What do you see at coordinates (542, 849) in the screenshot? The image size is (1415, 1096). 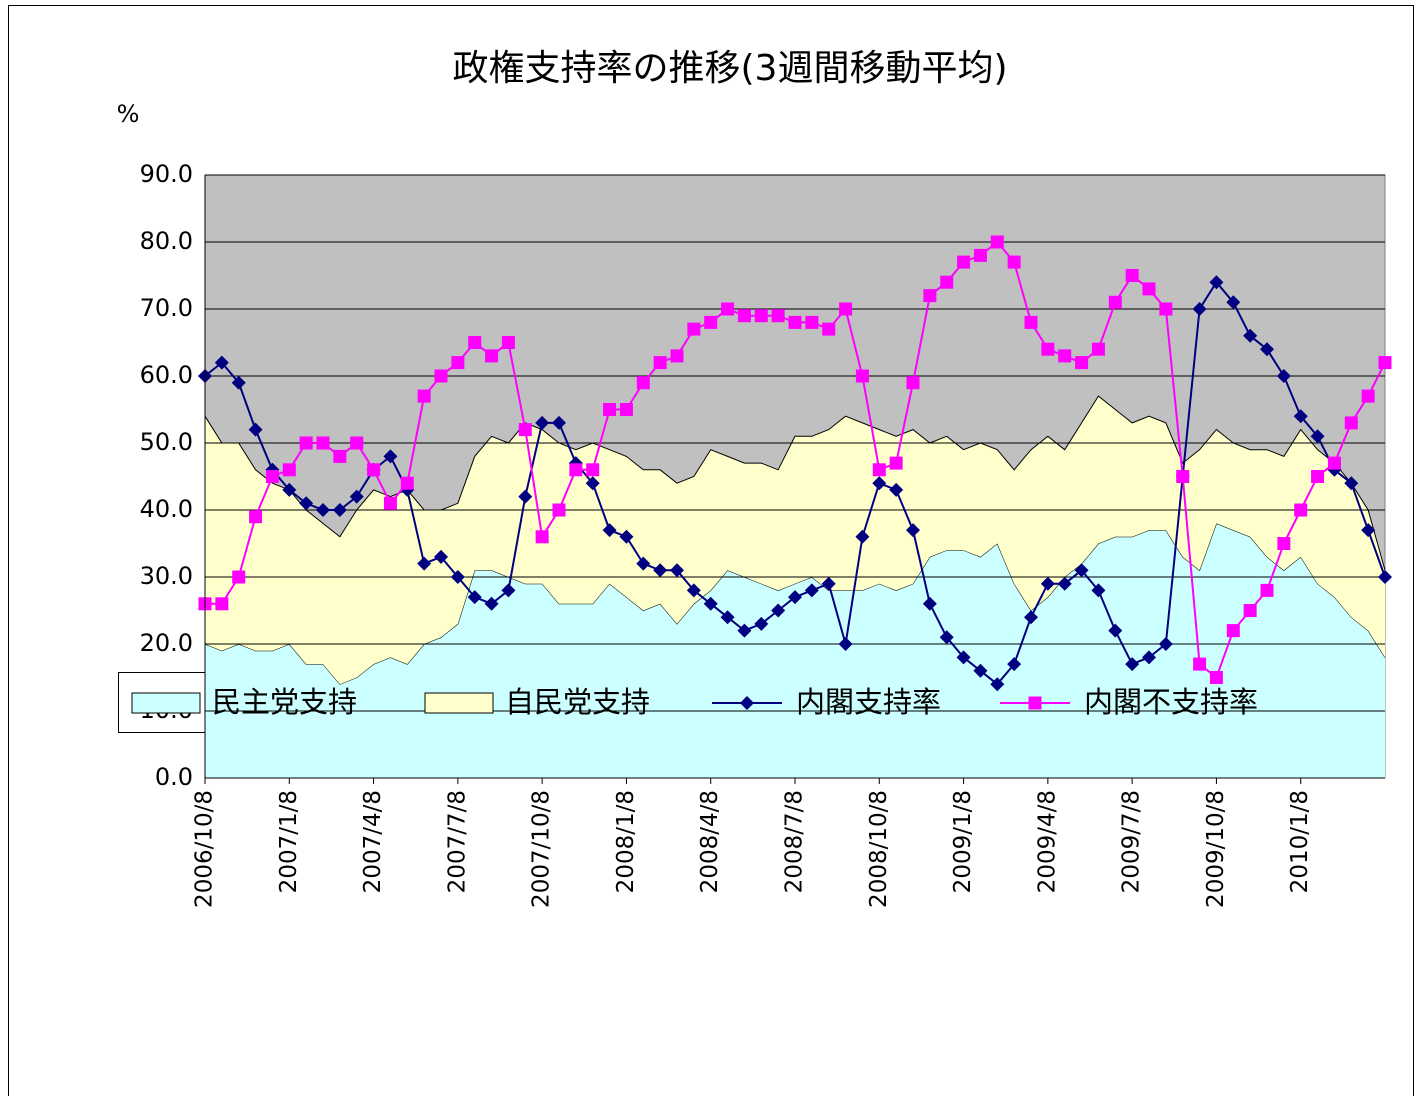 I see `x-tick-label: 2007/10/8` at bounding box center [542, 849].